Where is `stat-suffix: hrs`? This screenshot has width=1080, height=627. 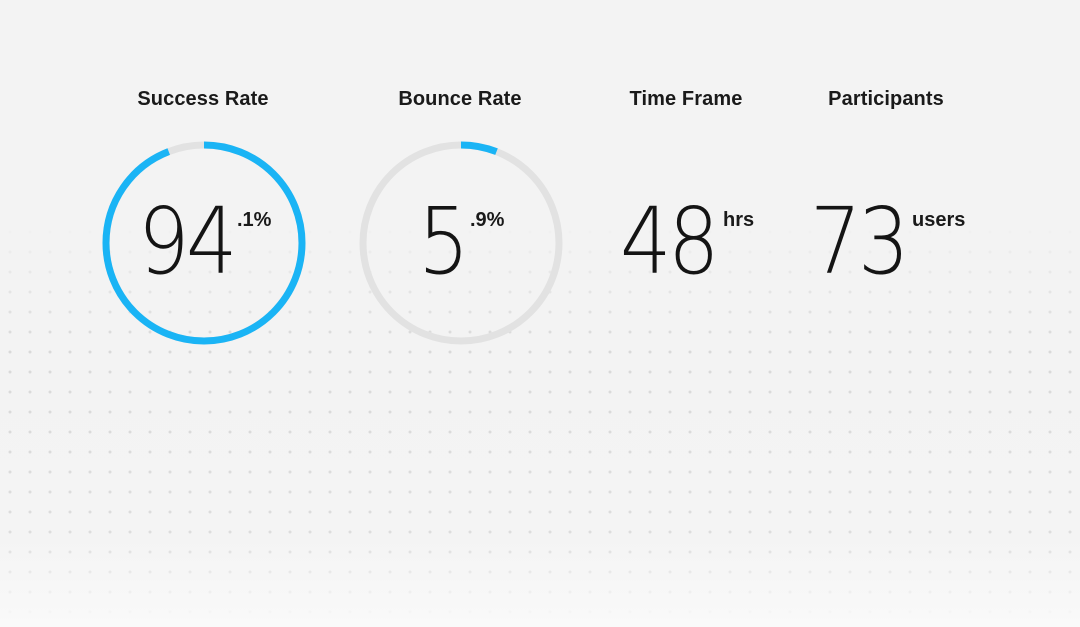 stat-suffix: hrs is located at coordinates (739, 220).